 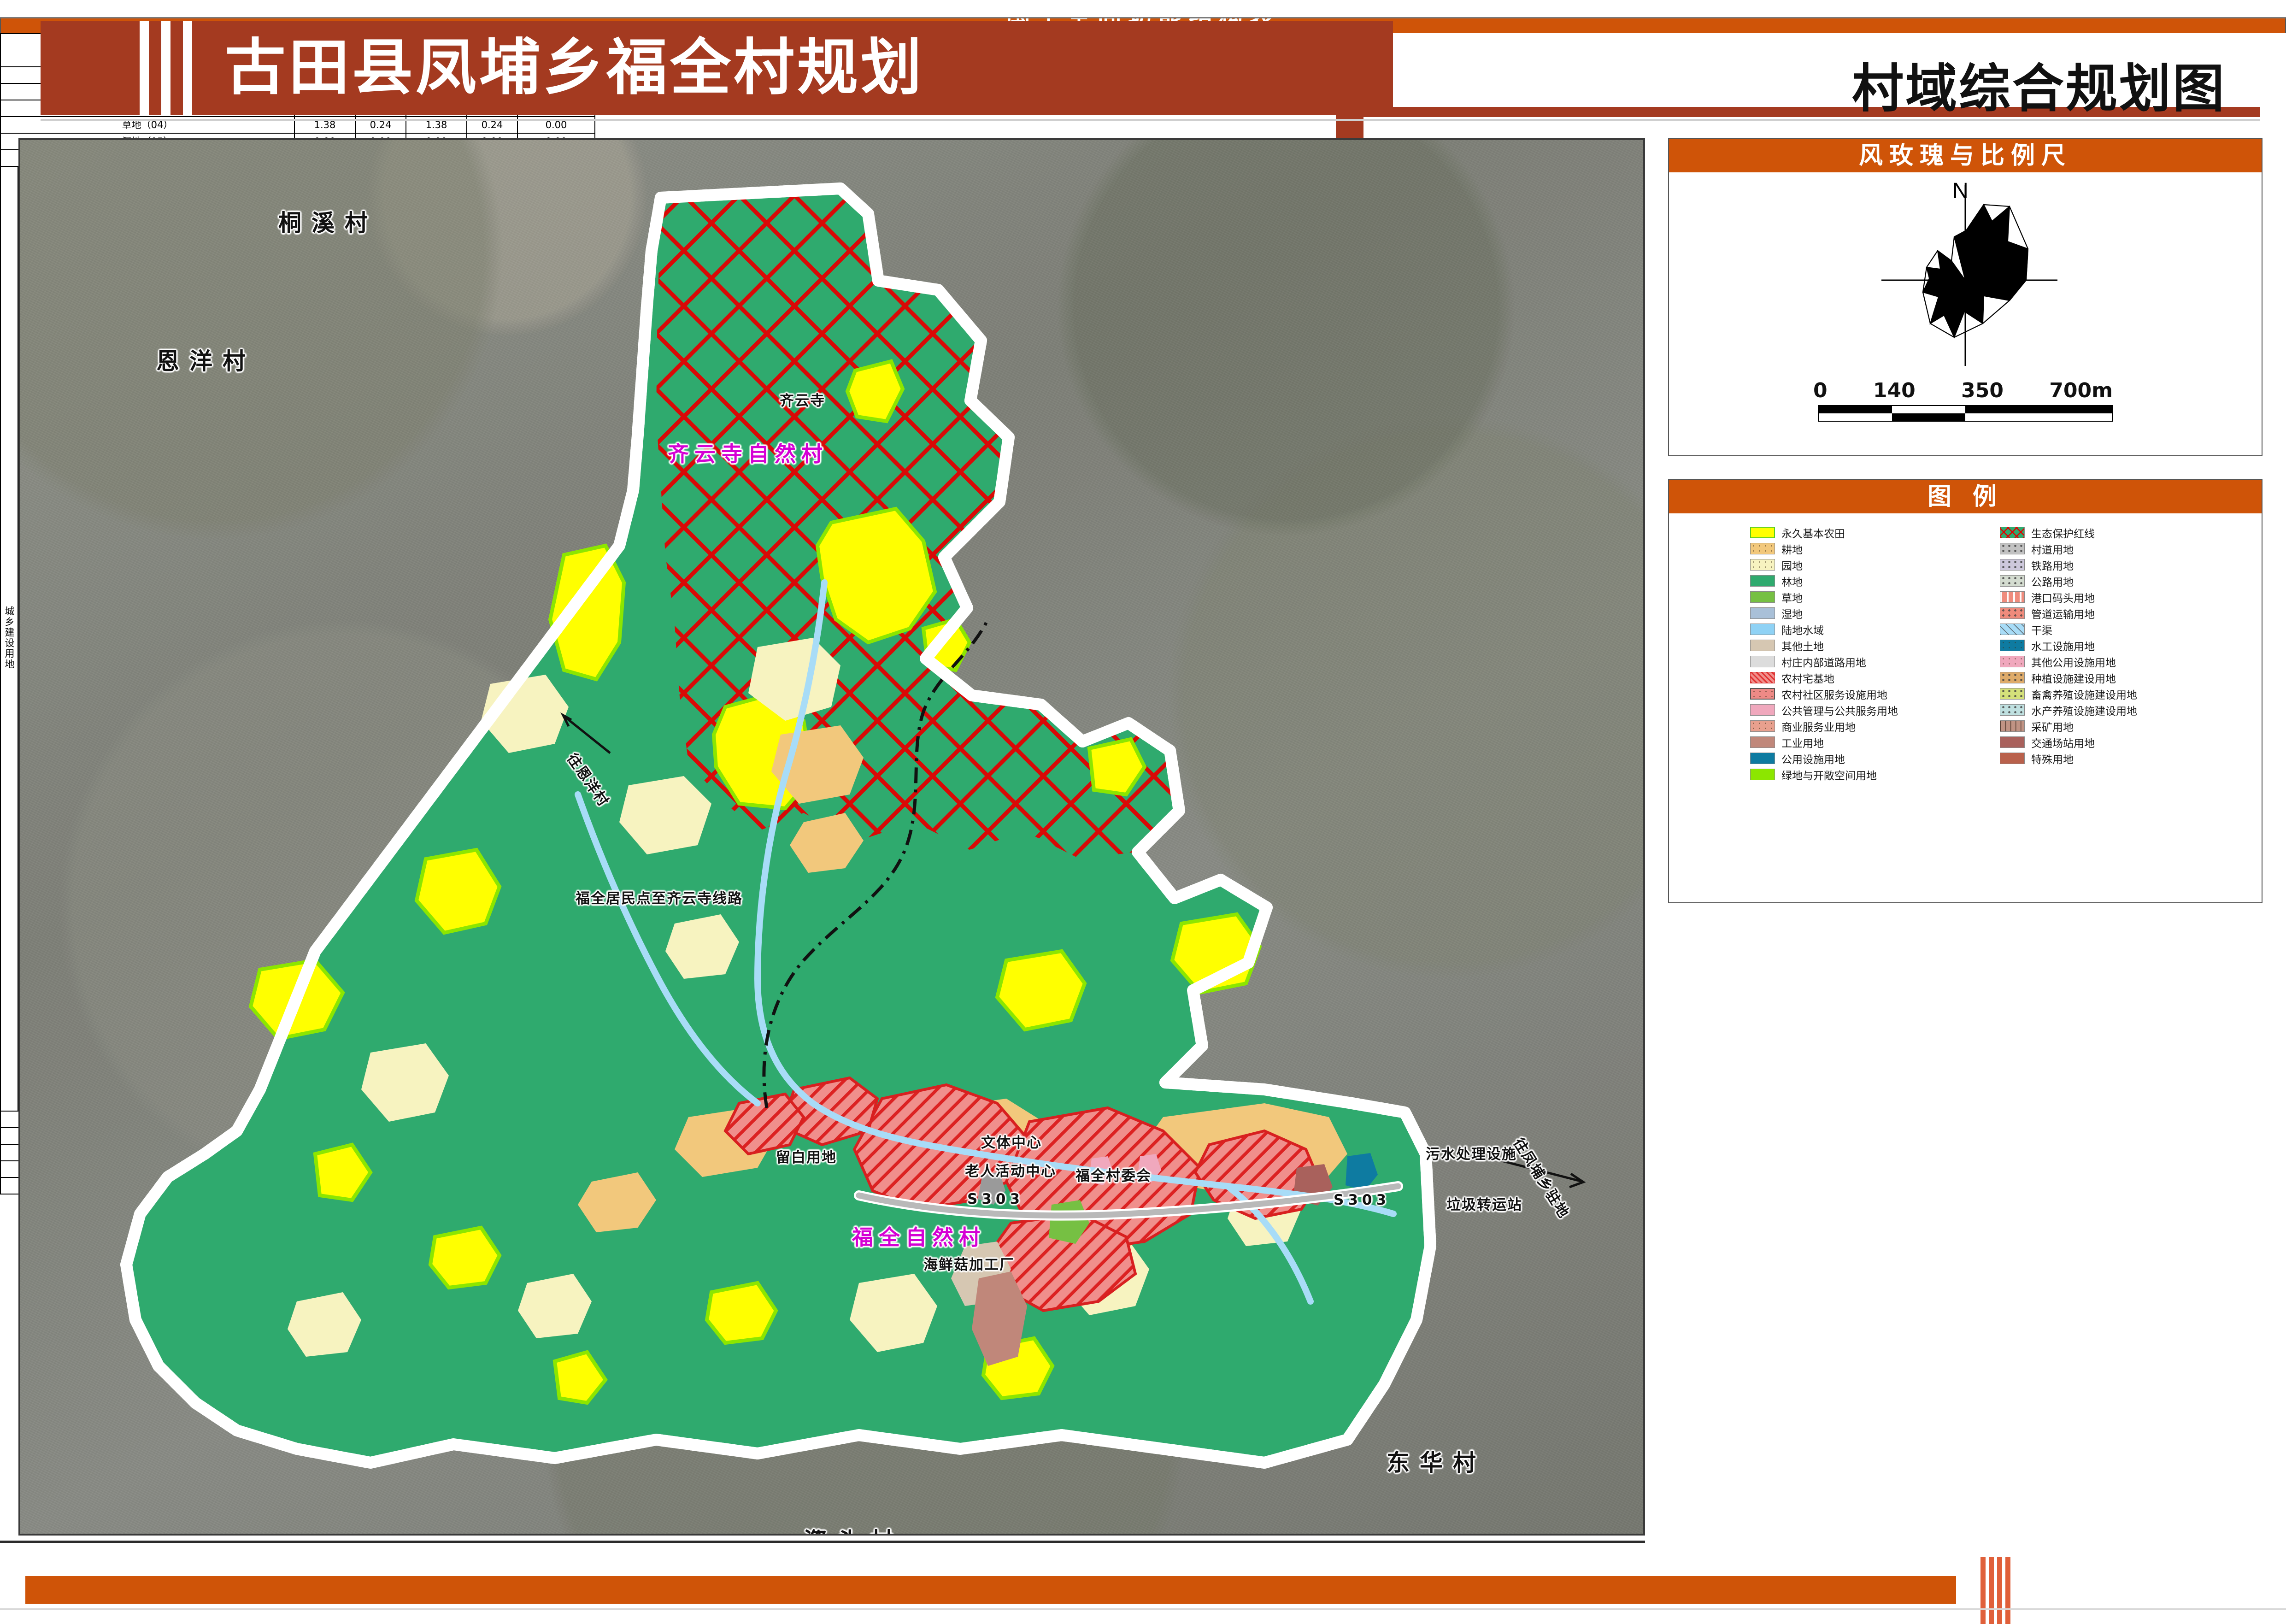 I want to click on legend-right-item: 铁路用地, so click(x=2125, y=565).